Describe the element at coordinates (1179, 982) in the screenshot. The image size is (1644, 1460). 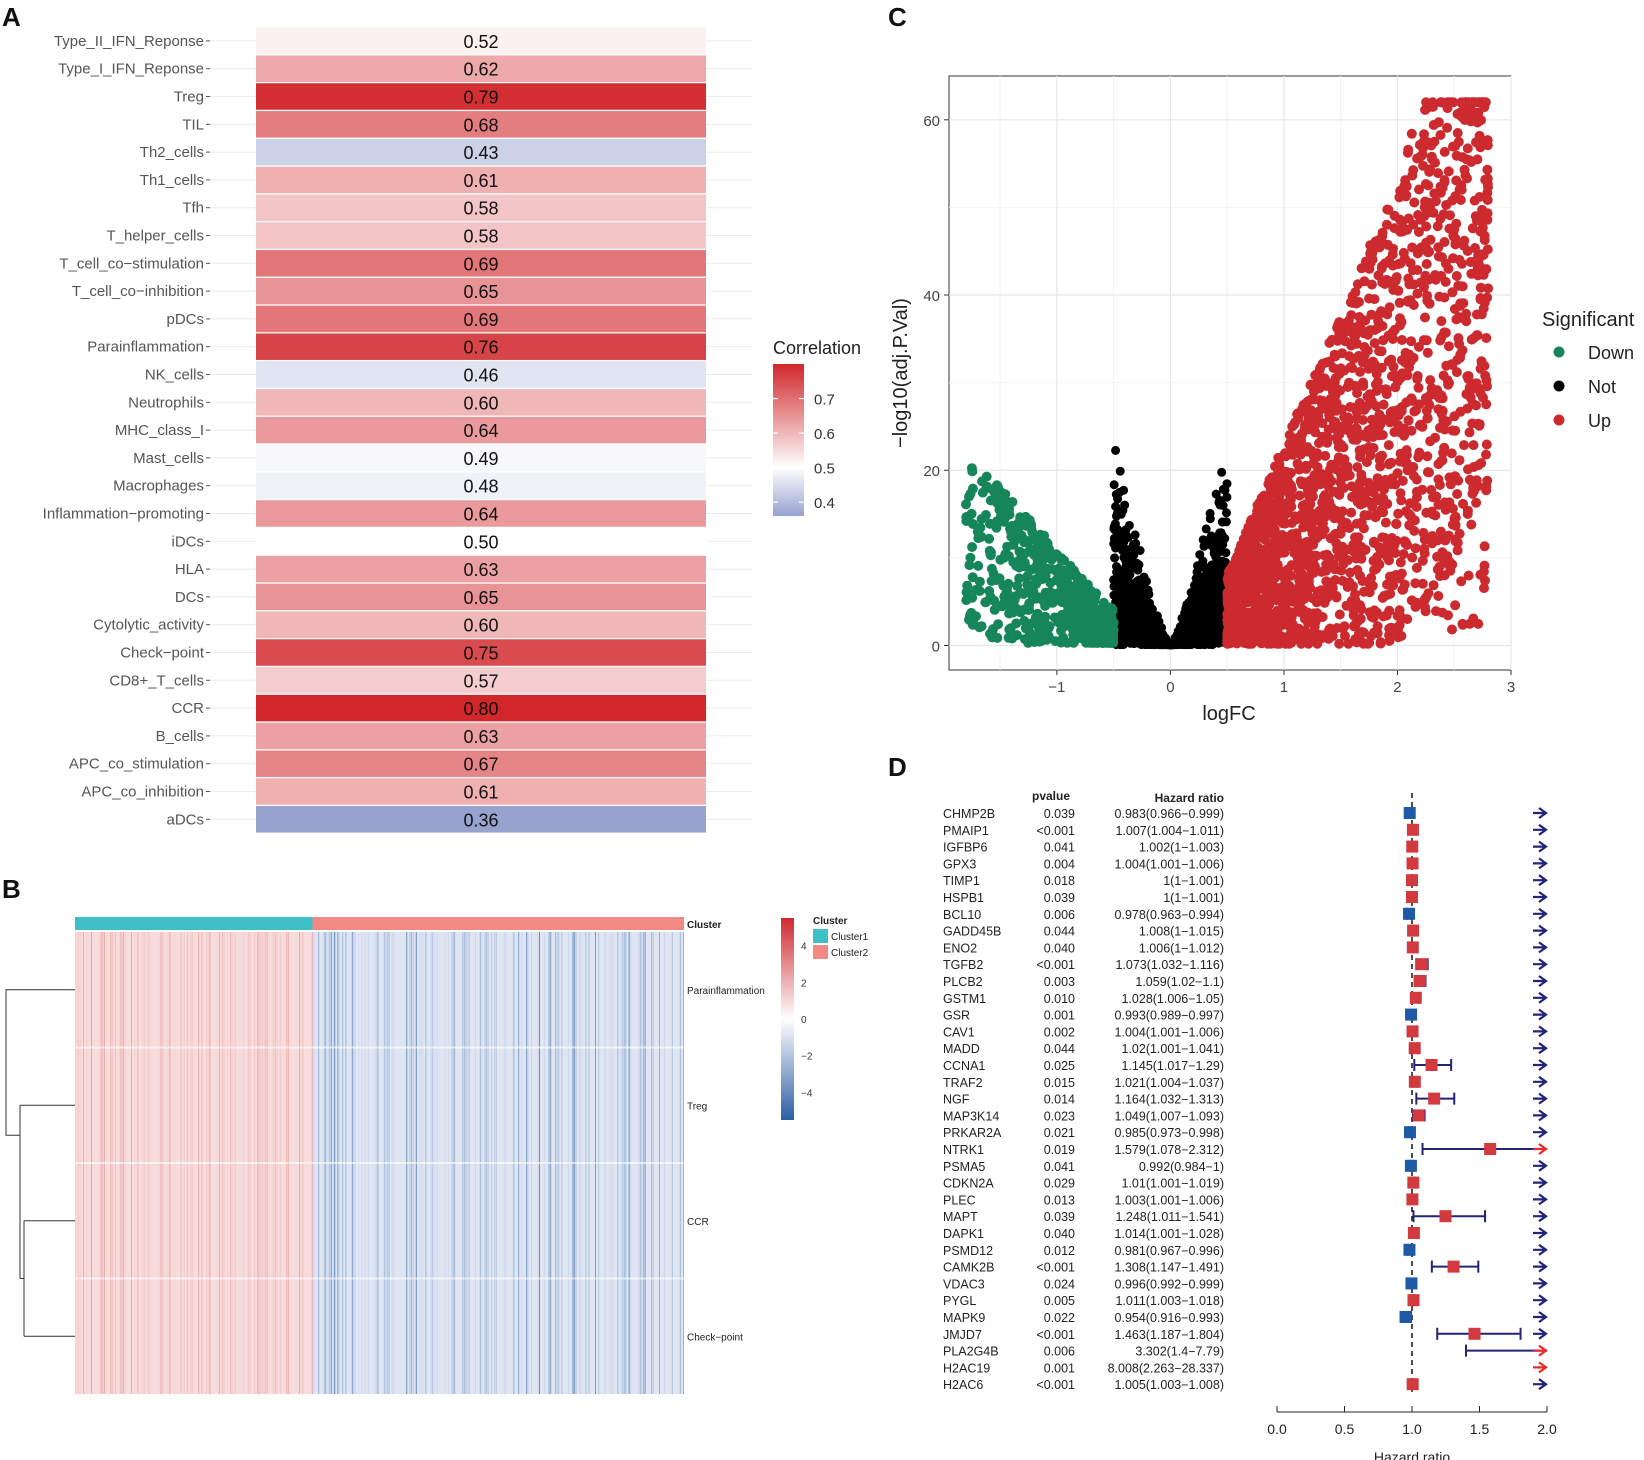
I see `hazard-ratio-label: 1.059(1.02−1.1)` at that location.